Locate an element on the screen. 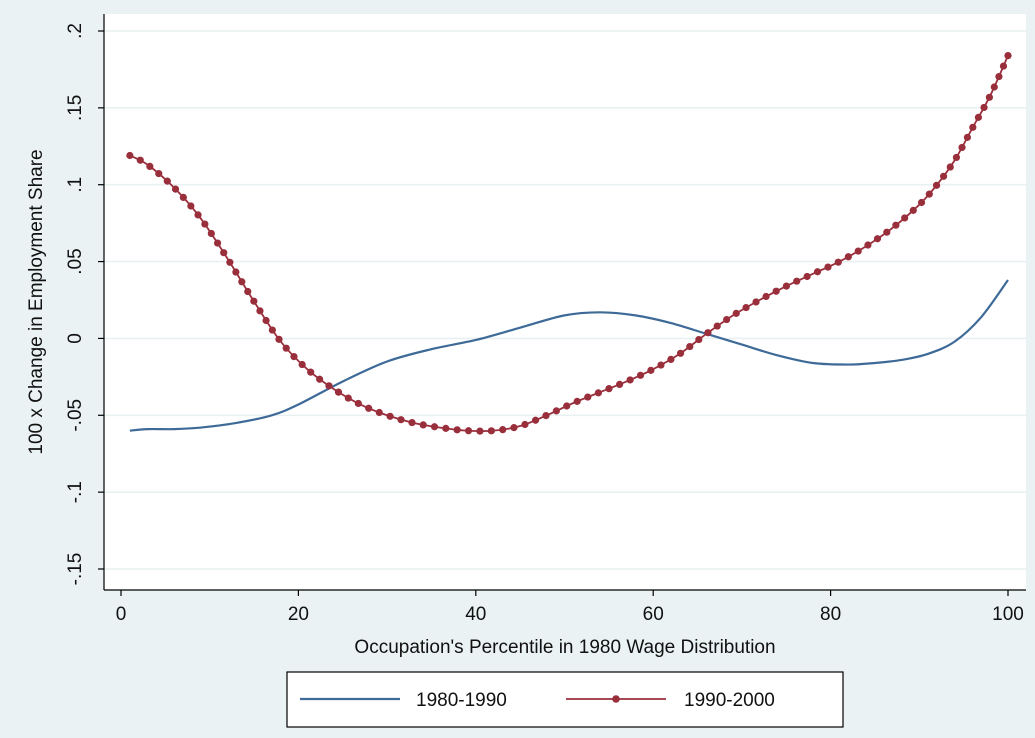 The image size is (1035, 738). x-tick-label-20: 20 is located at coordinates (298, 614).